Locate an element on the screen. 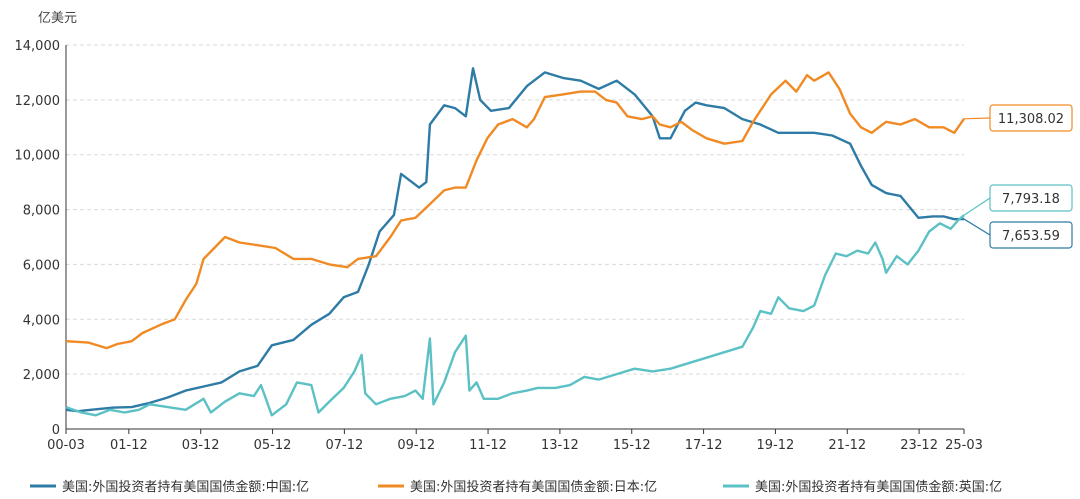 This screenshot has height=499, width=1080. x-tick-label: 13-12 is located at coordinates (560, 445).